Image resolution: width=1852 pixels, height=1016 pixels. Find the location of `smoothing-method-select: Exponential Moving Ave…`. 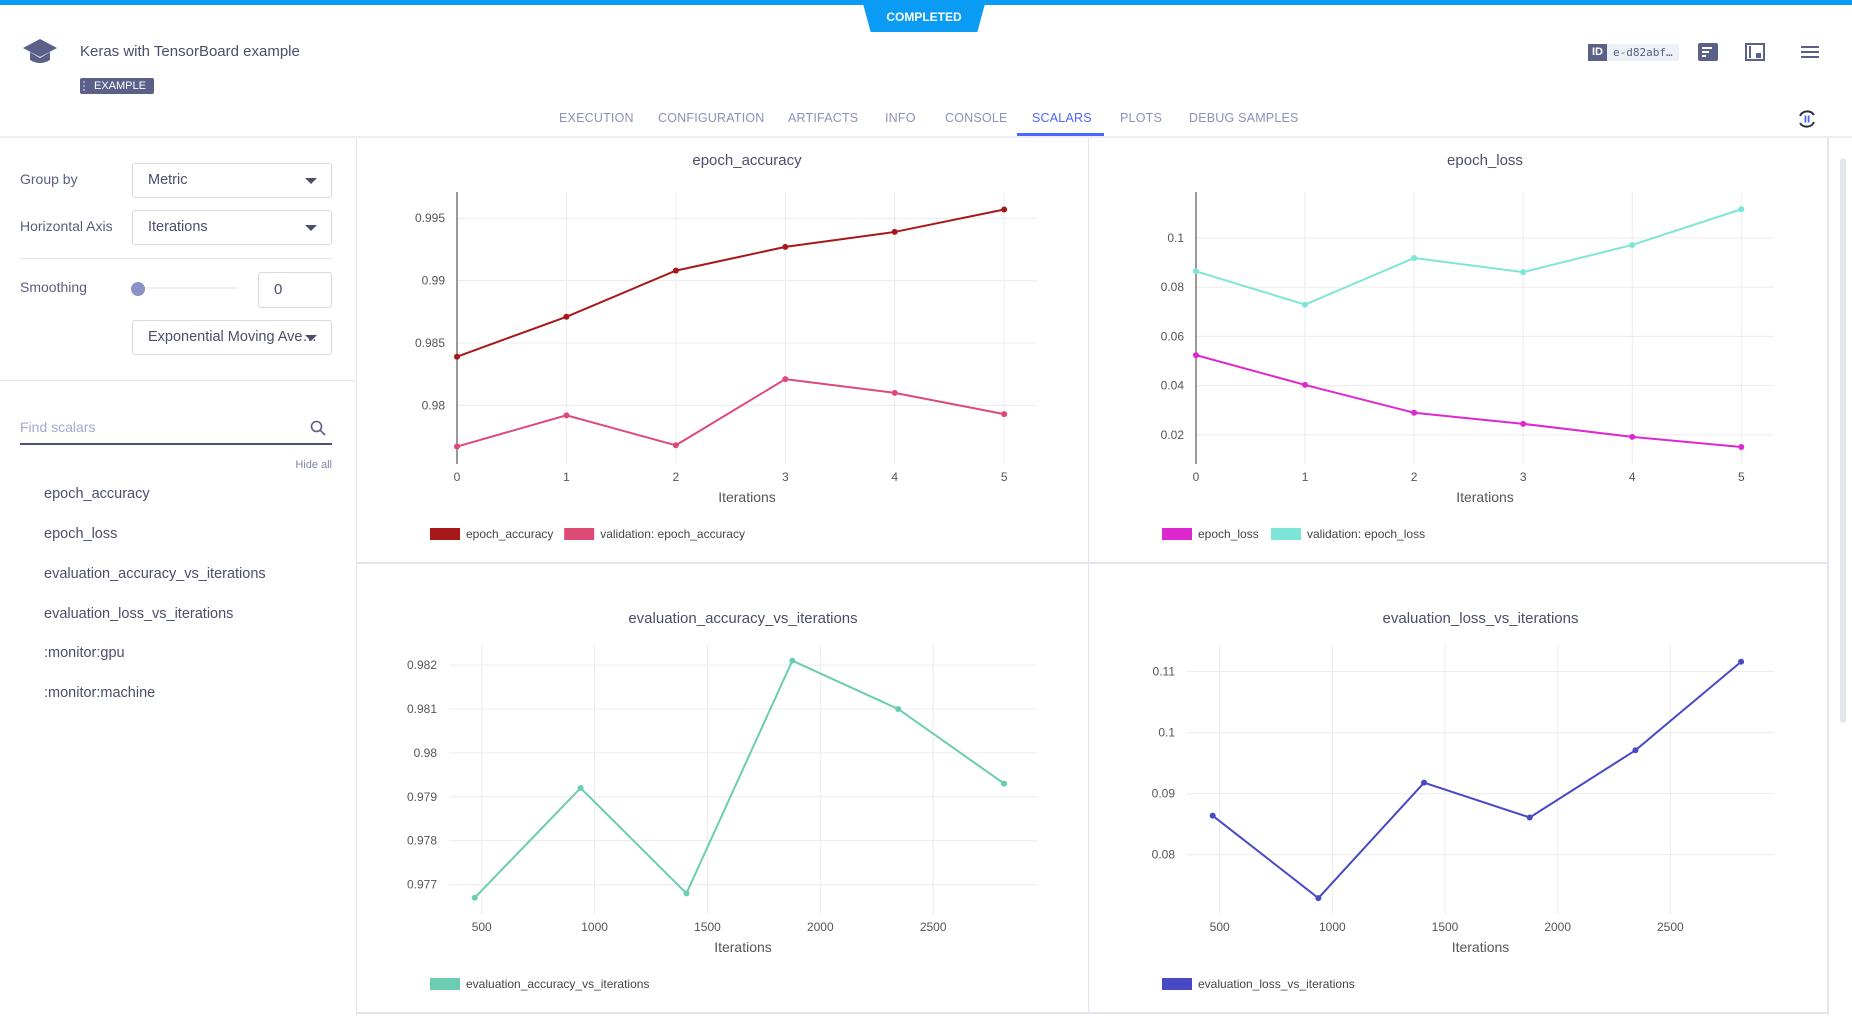

smoothing-method-select: Exponential Moving Ave… is located at coordinates (232, 337).